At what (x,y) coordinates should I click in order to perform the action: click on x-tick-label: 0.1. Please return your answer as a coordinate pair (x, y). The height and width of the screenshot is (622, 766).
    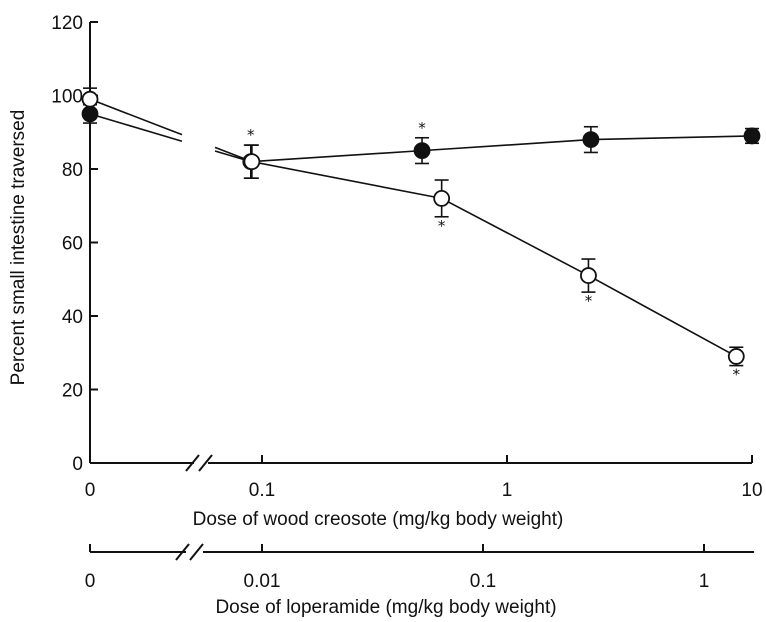
    Looking at the image, I should click on (262, 490).